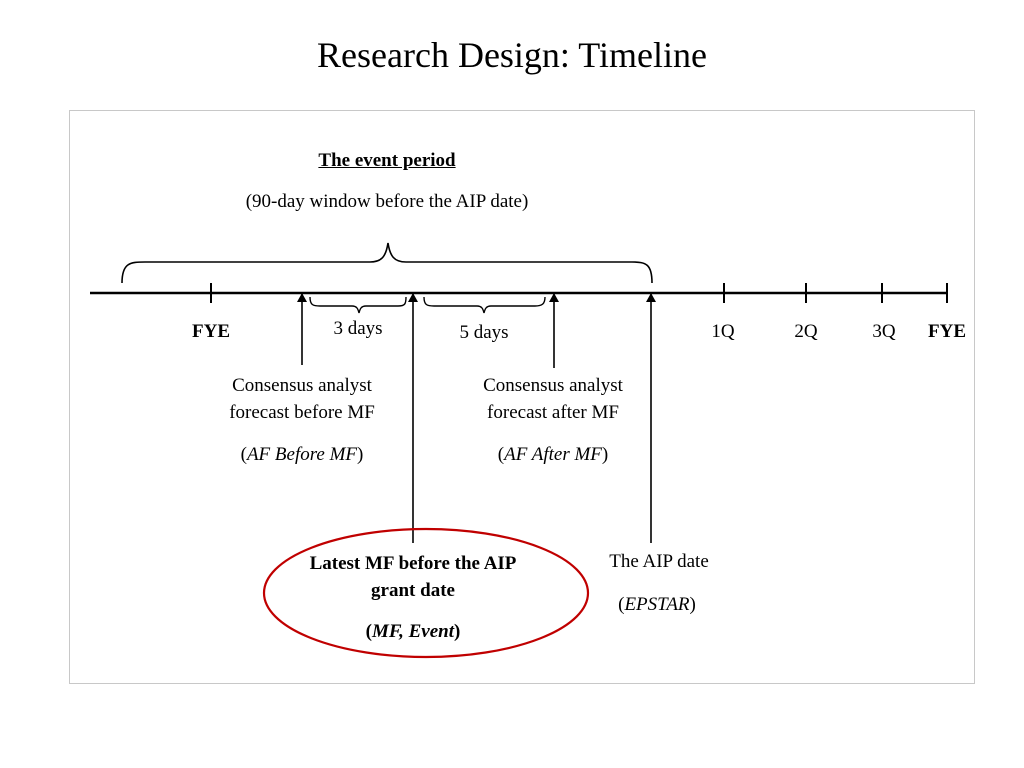 The width and height of the screenshot is (1024, 768). I want to click on tick-label-1q: 1Q, so click(723, 331).